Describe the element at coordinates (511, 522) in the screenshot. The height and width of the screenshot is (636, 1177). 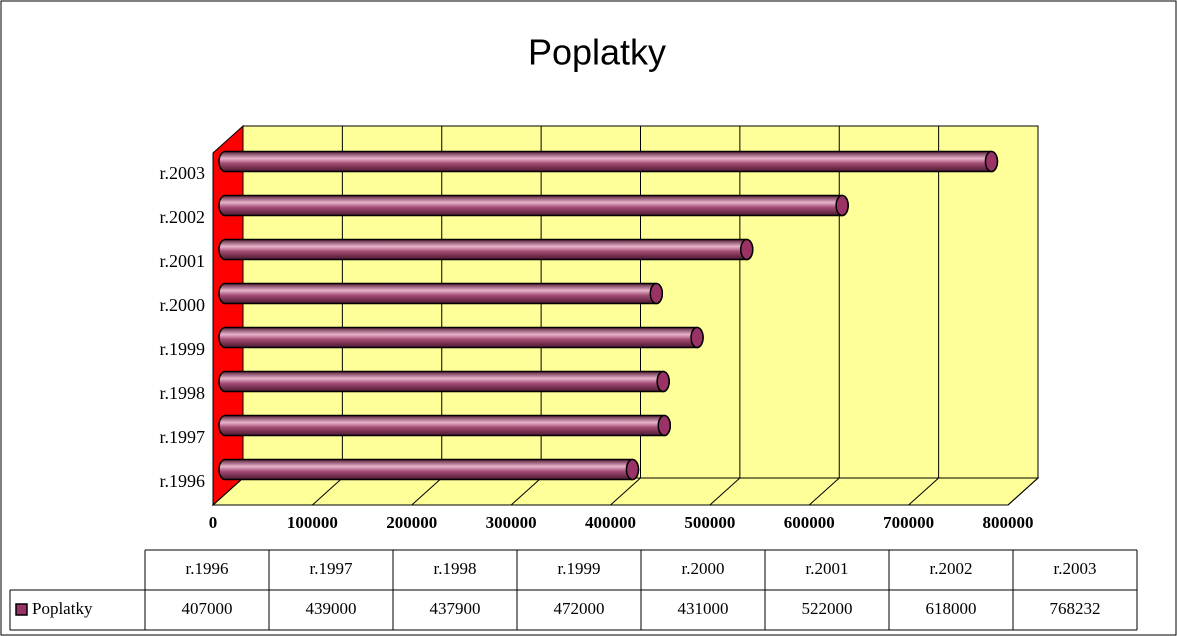
I see `x-tick-label: 300000` at that location.